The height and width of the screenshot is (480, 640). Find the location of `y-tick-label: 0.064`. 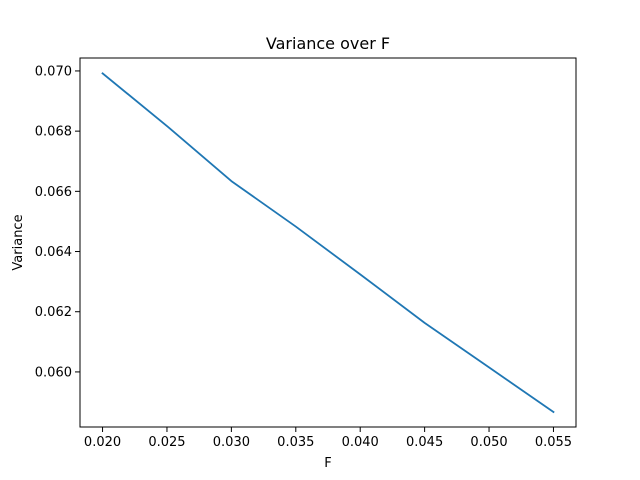

y-tick-label: 0.064 is located at coordinates (53, 252).